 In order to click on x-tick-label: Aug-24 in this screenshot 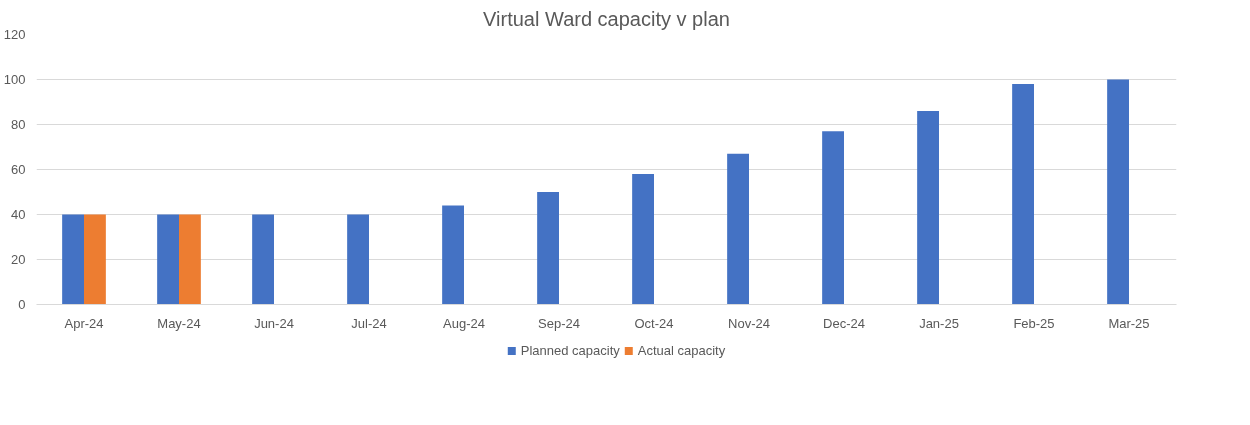, I will do `click(464, 323)`.